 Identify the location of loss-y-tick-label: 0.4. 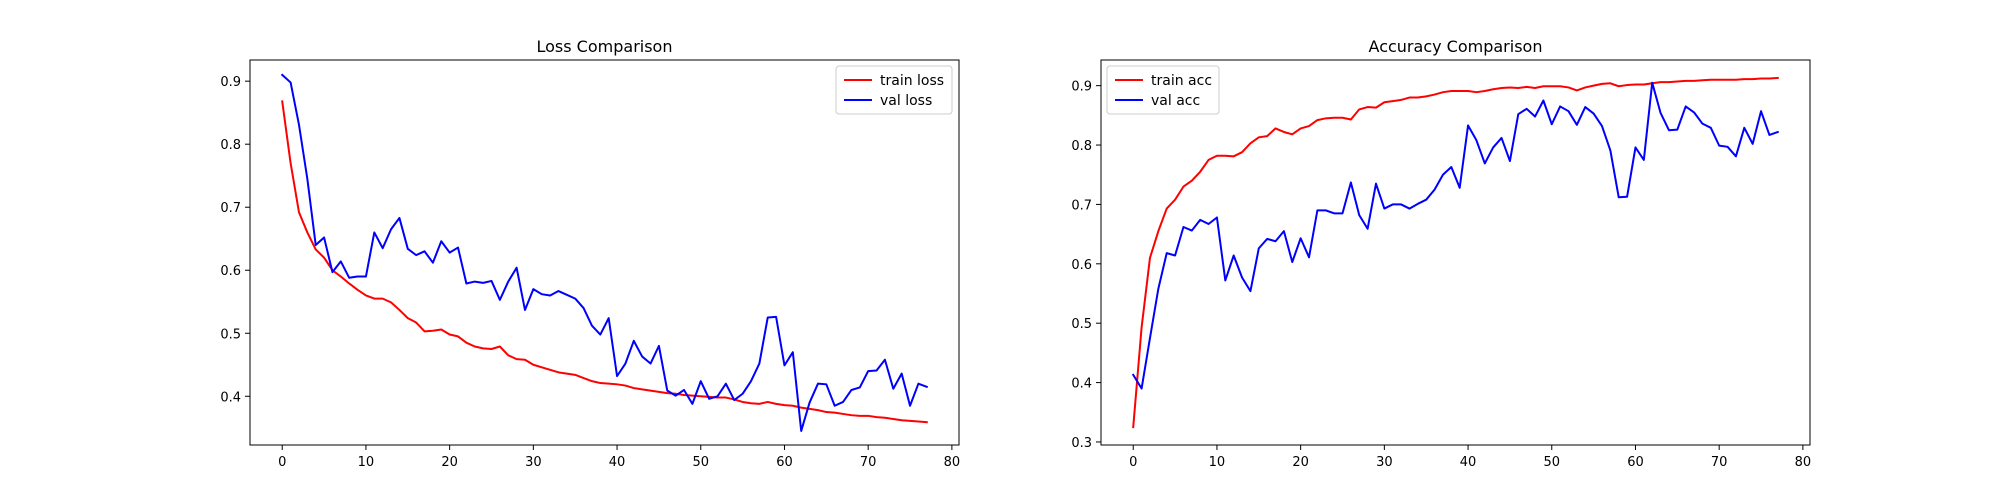
(230, 397).